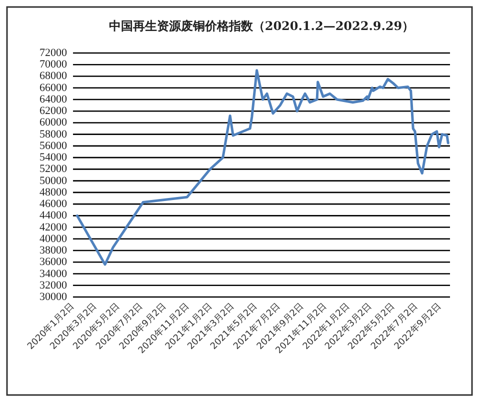 Image resolution: width=480 pixels, height=400 pixels. What do you see at coordinates (54, 53) in the screenshot?
I see `y-tick-label: 72000` at bounding box center [54, 53].